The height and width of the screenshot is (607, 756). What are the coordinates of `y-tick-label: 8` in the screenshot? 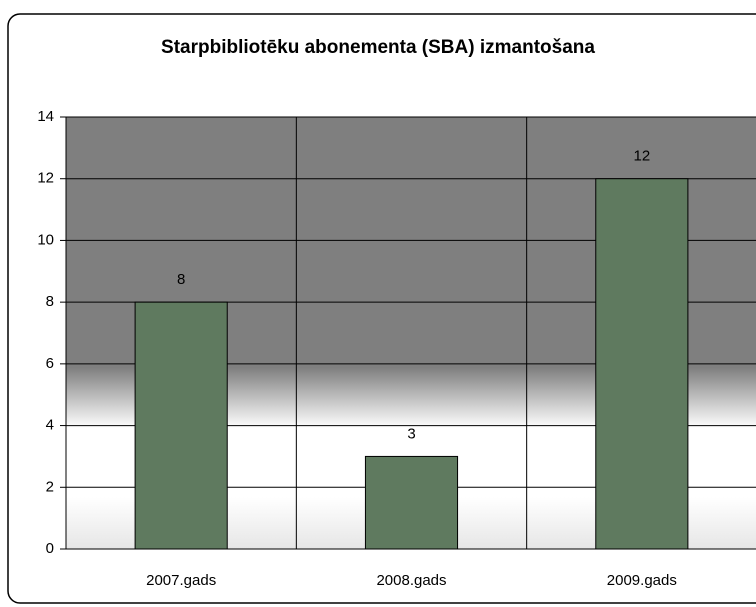 It's located at (50, 301).